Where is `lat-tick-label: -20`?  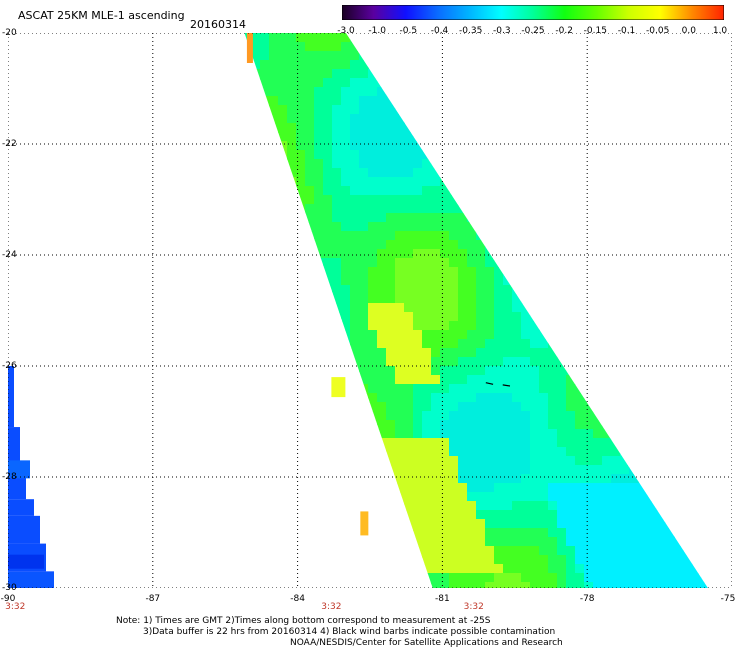
lat-tick-label: -20 is located at coordinates (9, 33).